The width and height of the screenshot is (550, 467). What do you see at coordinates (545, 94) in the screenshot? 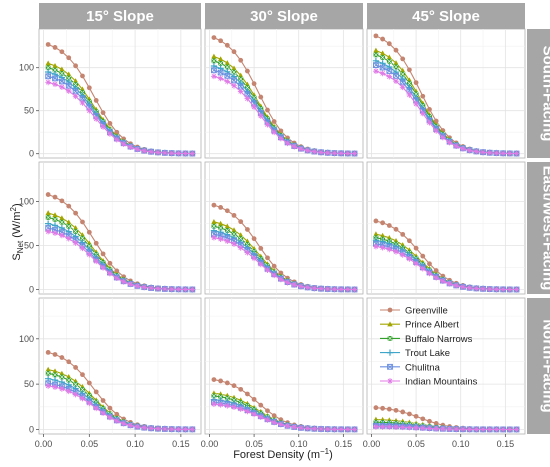
I see `row-strip-label: South-Facing` at bounding box center [545, 94].